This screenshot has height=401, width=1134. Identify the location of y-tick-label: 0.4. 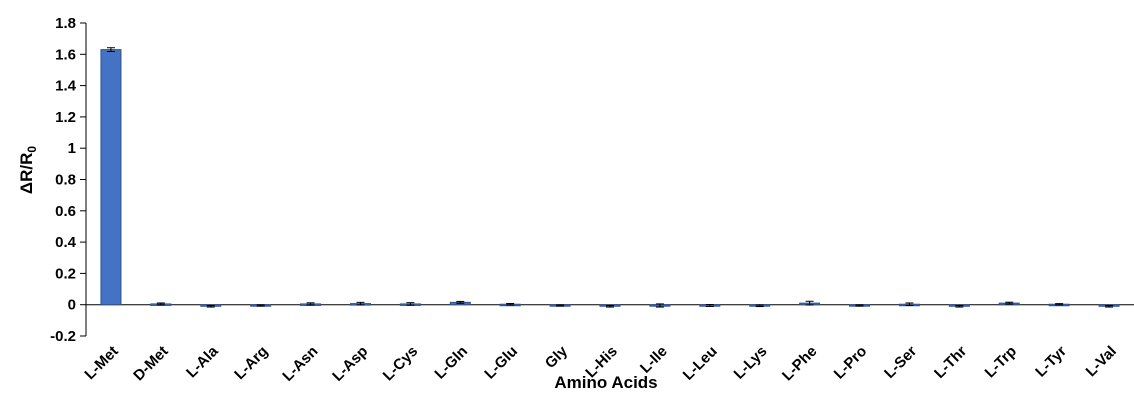
(66, 242).